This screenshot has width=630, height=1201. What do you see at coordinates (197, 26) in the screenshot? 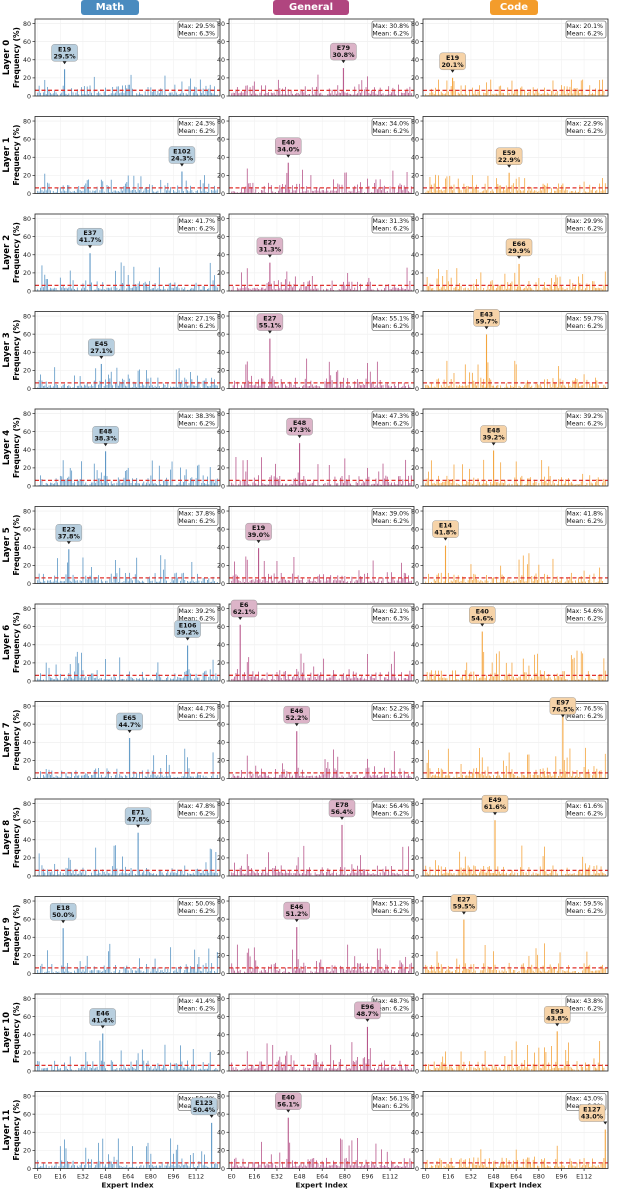
I see `stats-max: Max: 29.5%` at bounding box center [197, 26].